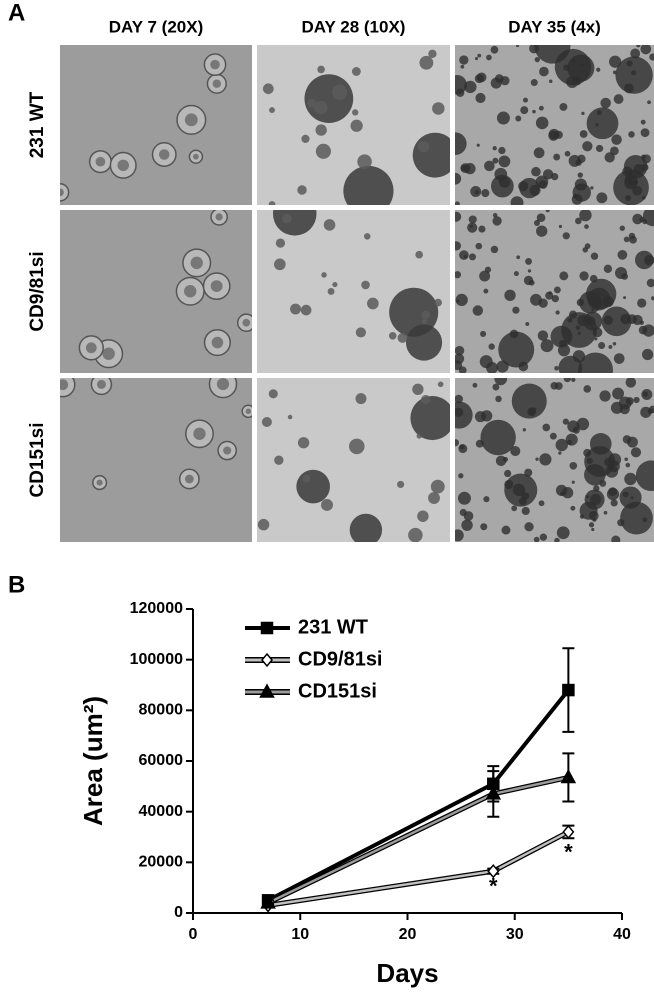  Describe the element at coordinates (300, 934) in the screenshot. I see `x-tick-label: 10` at that location.